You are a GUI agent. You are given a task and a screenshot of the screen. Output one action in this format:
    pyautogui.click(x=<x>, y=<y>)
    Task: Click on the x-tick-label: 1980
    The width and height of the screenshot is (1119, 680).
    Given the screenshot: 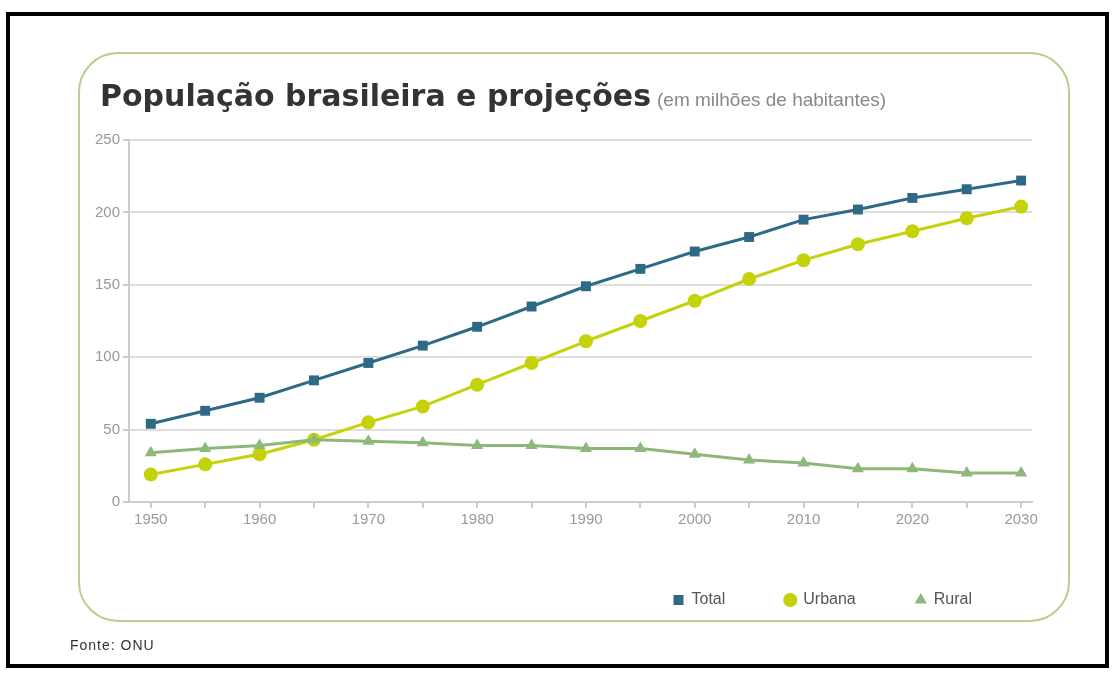 What is the action you would take?
    pyautogui.click(x=477, y=519)
    